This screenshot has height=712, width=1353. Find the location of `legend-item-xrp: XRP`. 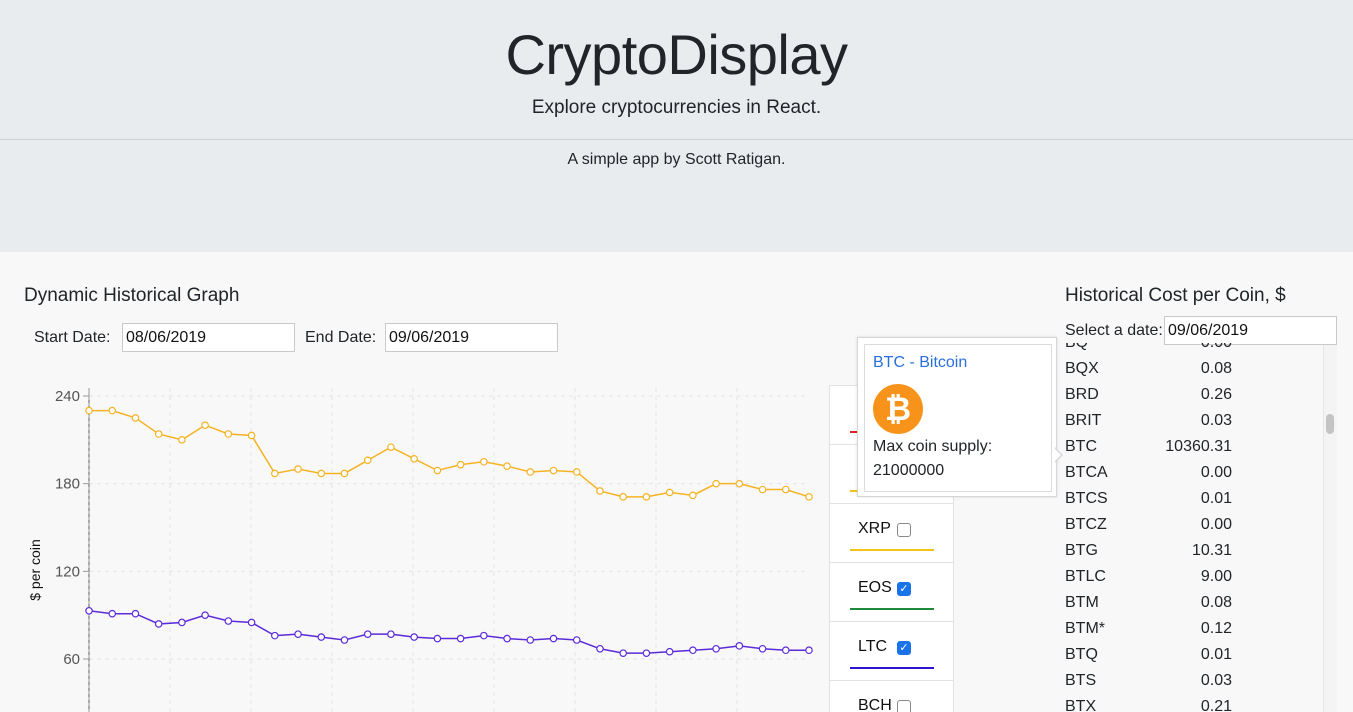

legend-item-xrp: XRP is located at coordinates (891, 533).